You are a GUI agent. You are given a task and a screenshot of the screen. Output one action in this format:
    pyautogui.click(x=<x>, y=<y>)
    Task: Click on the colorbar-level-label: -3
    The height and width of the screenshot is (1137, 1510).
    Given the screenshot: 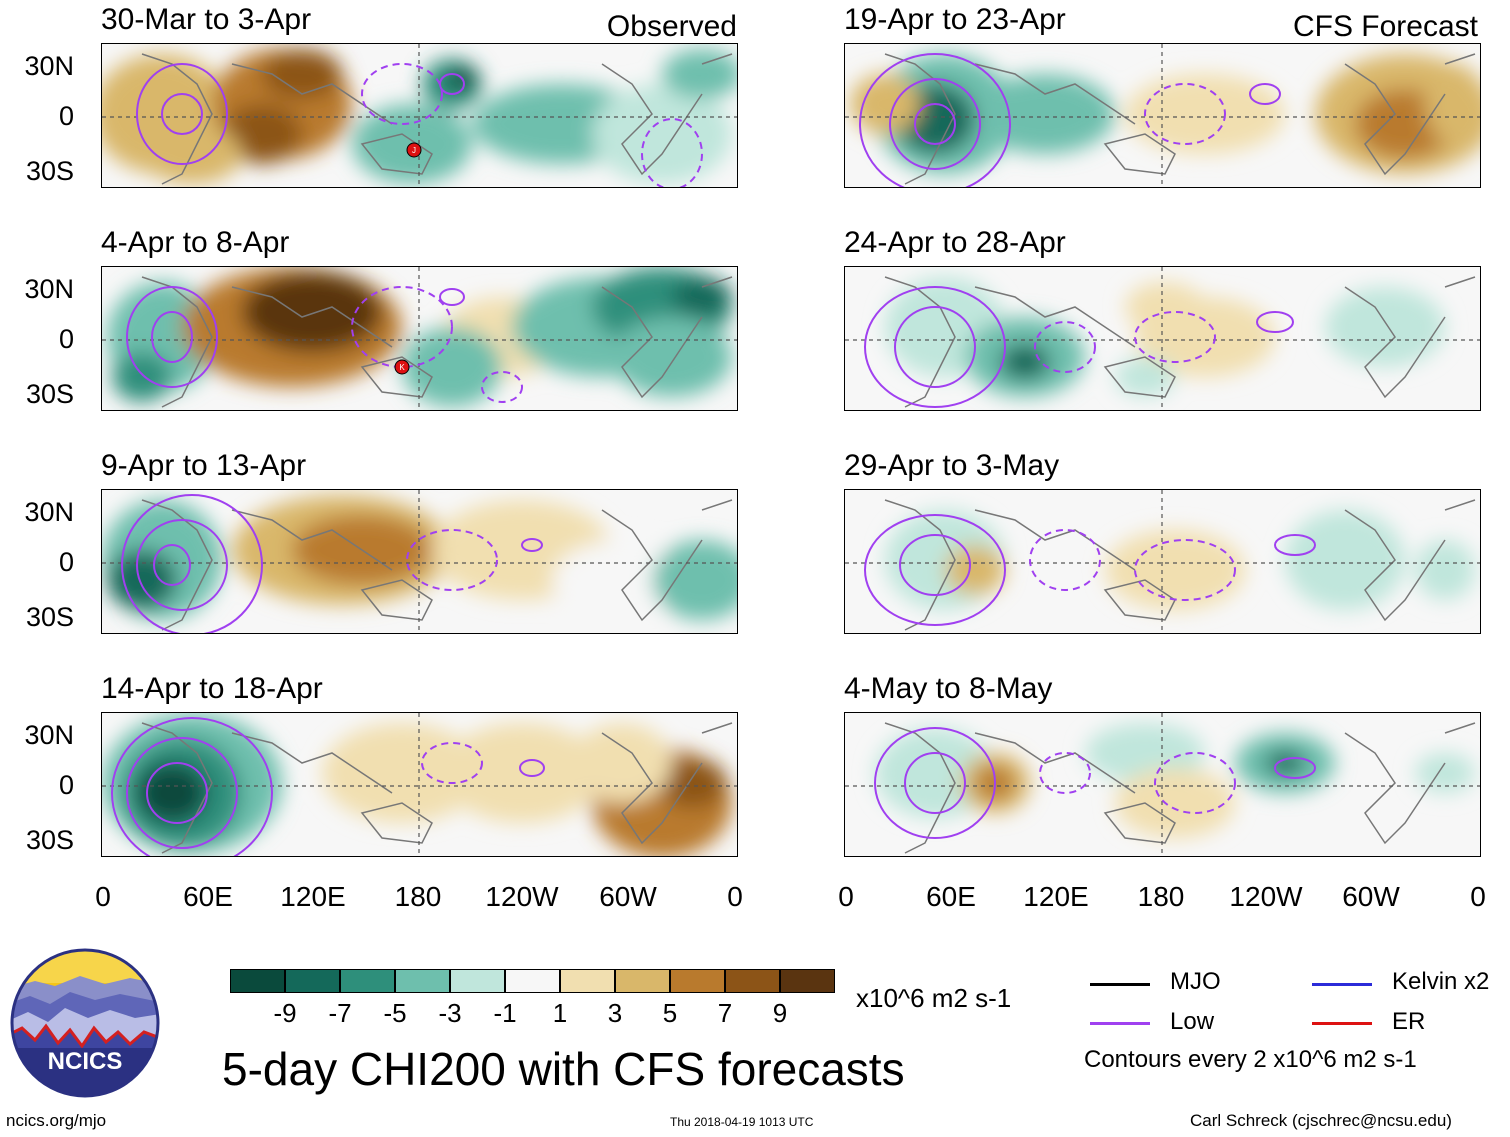 What is the action you would take?
    pyautogui.click(x=450, y=1013)
    